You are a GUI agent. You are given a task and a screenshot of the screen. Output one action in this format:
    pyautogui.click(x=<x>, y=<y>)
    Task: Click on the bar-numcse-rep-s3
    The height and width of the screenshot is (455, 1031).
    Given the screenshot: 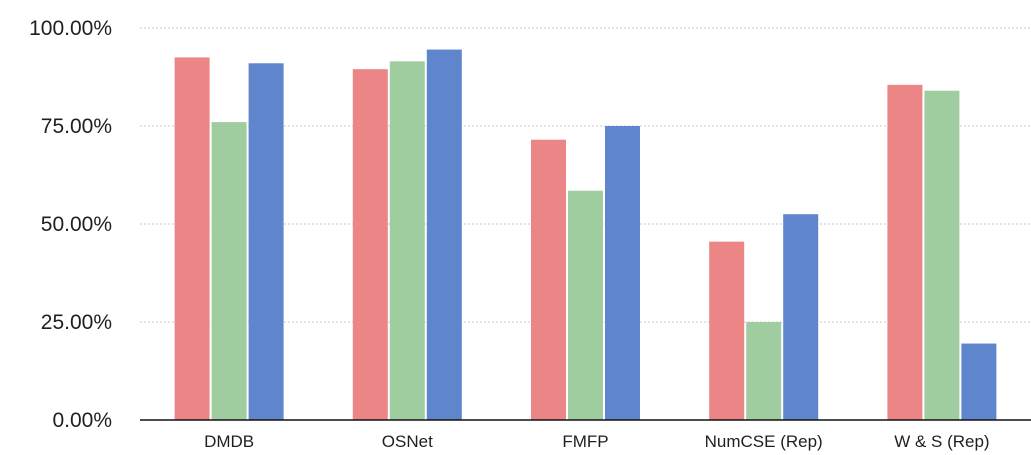 What is the action you would take?
    pyautogui.click(x=801, y=317)
    